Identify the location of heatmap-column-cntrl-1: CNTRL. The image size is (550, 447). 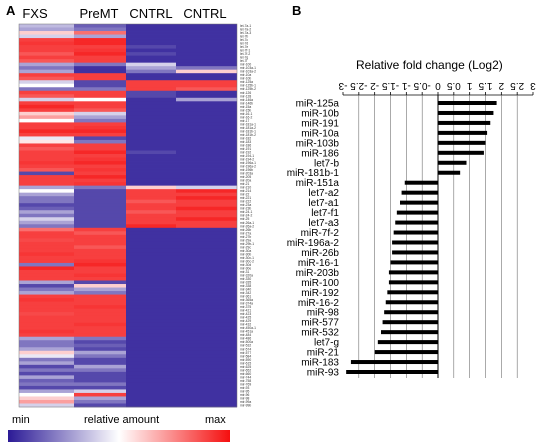
(151, 13).